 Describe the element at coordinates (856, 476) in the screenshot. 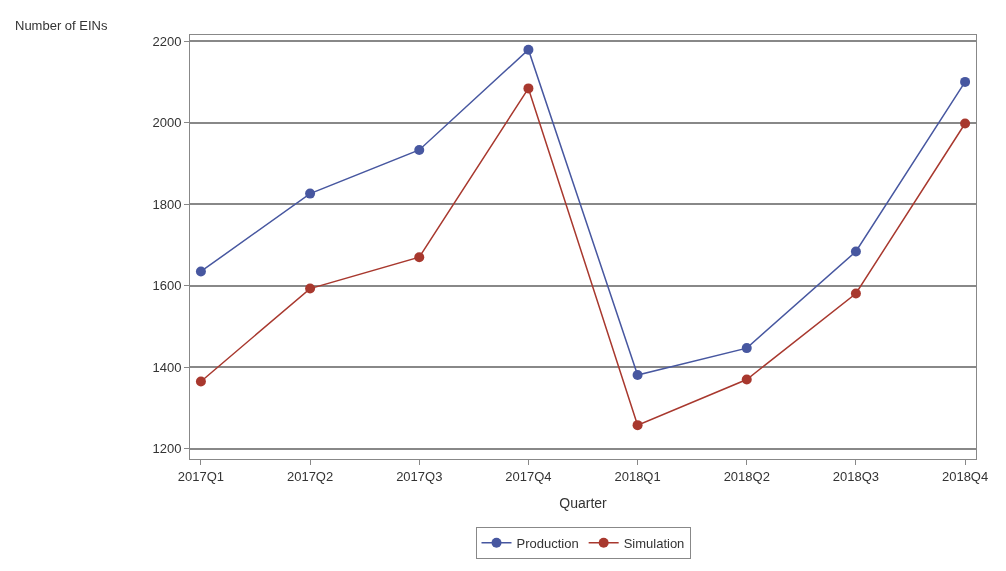

I see `x-tick-label: 2018Q3` at that location.